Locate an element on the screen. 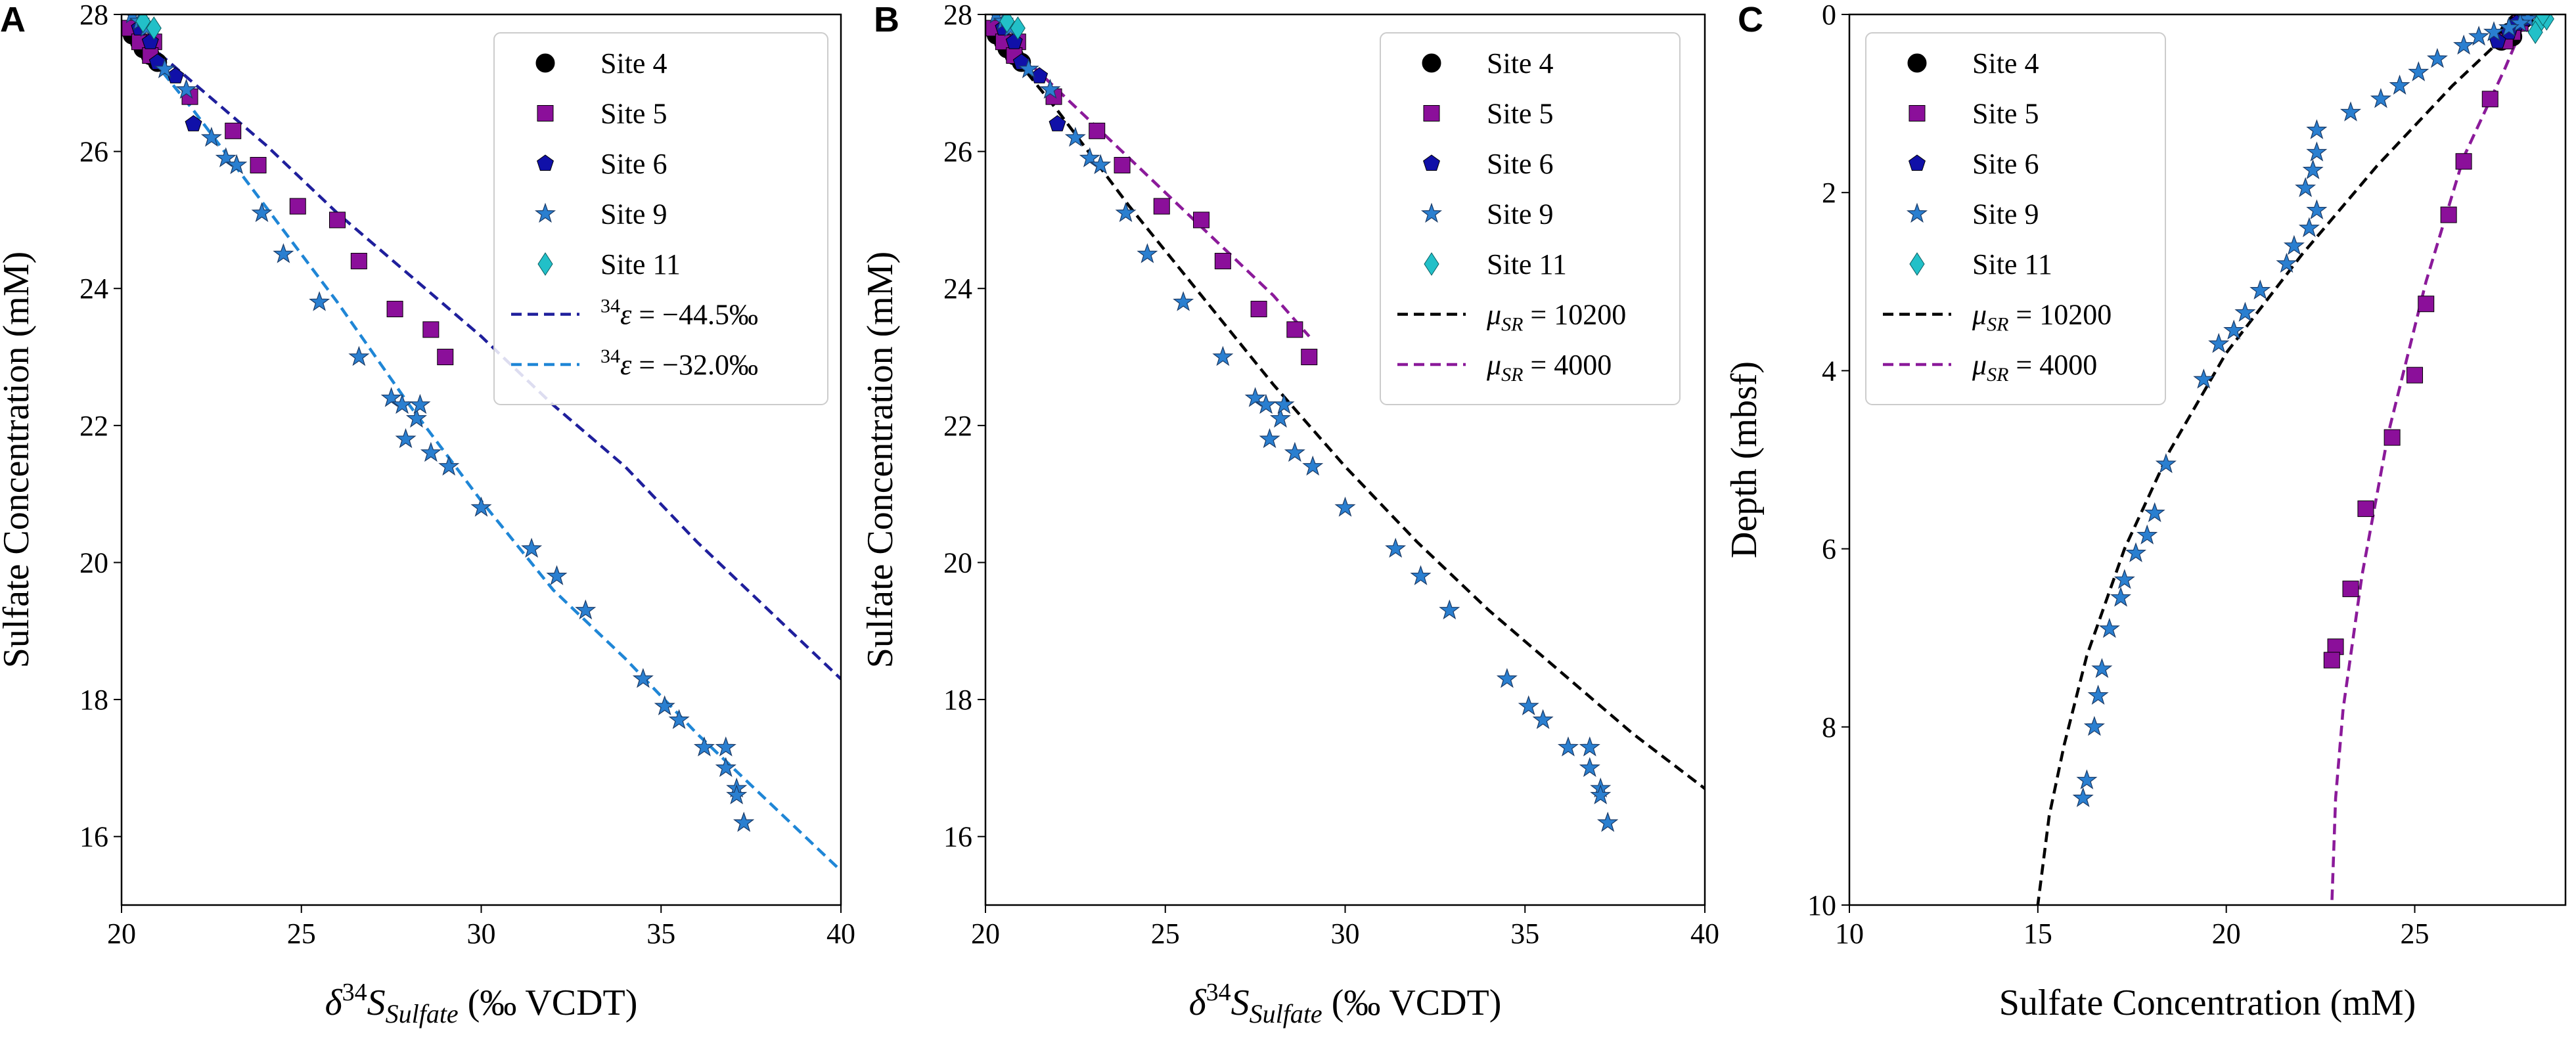  legend-label: Site 11 is located at coordinates (2012, 264).